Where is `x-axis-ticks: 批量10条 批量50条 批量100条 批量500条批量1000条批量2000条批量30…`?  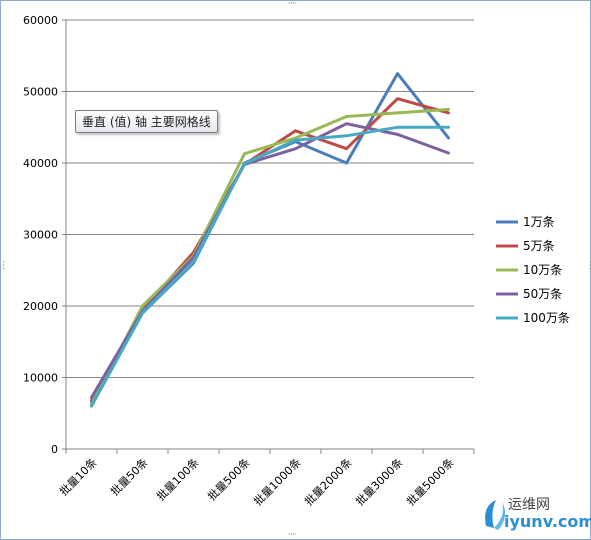 x-axis-ticks: 批量10条 批量50条 批量100条 批量500条批量1000条批量2000条批量30… is located at coordinates (256, 481).